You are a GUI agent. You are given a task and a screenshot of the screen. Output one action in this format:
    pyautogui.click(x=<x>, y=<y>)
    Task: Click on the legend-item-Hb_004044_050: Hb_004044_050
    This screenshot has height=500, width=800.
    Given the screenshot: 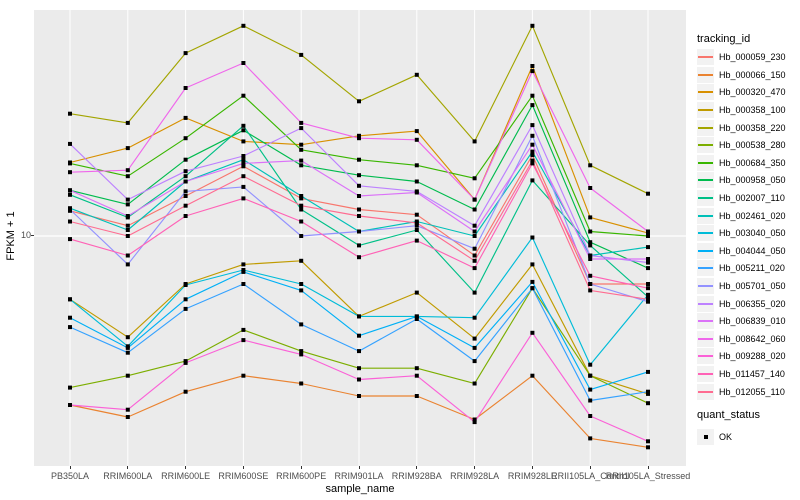 What is the action you would take?
    pyautogui.click(x=741, y=250)
    